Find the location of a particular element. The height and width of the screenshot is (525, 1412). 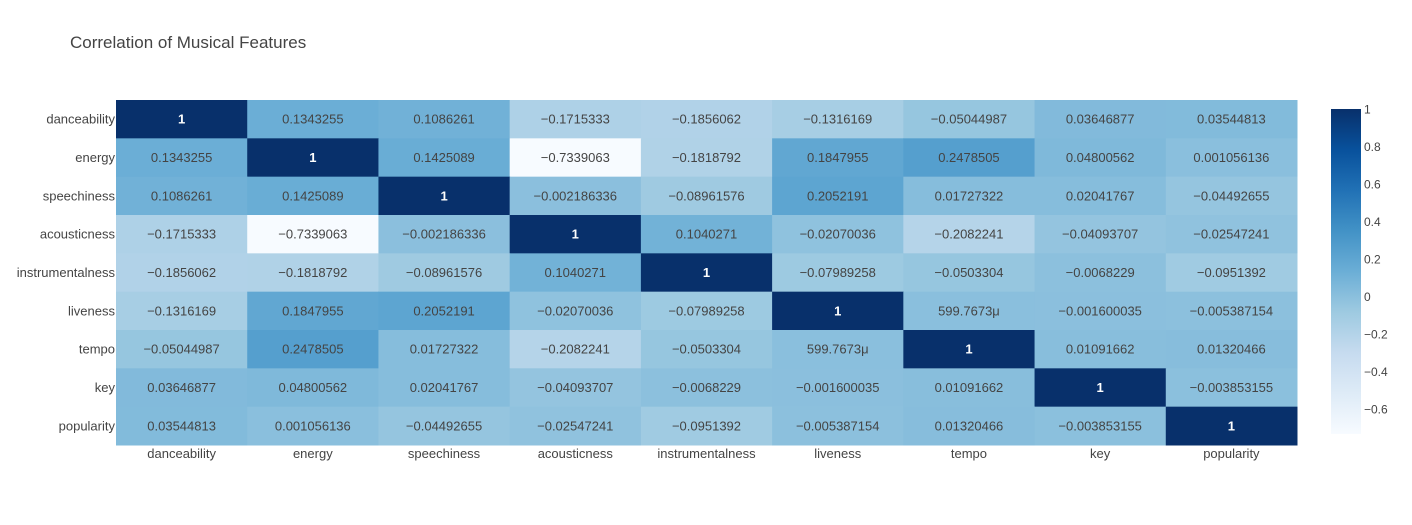

cell-value-label: −0.07989258 is located at coordinates (706, 310).